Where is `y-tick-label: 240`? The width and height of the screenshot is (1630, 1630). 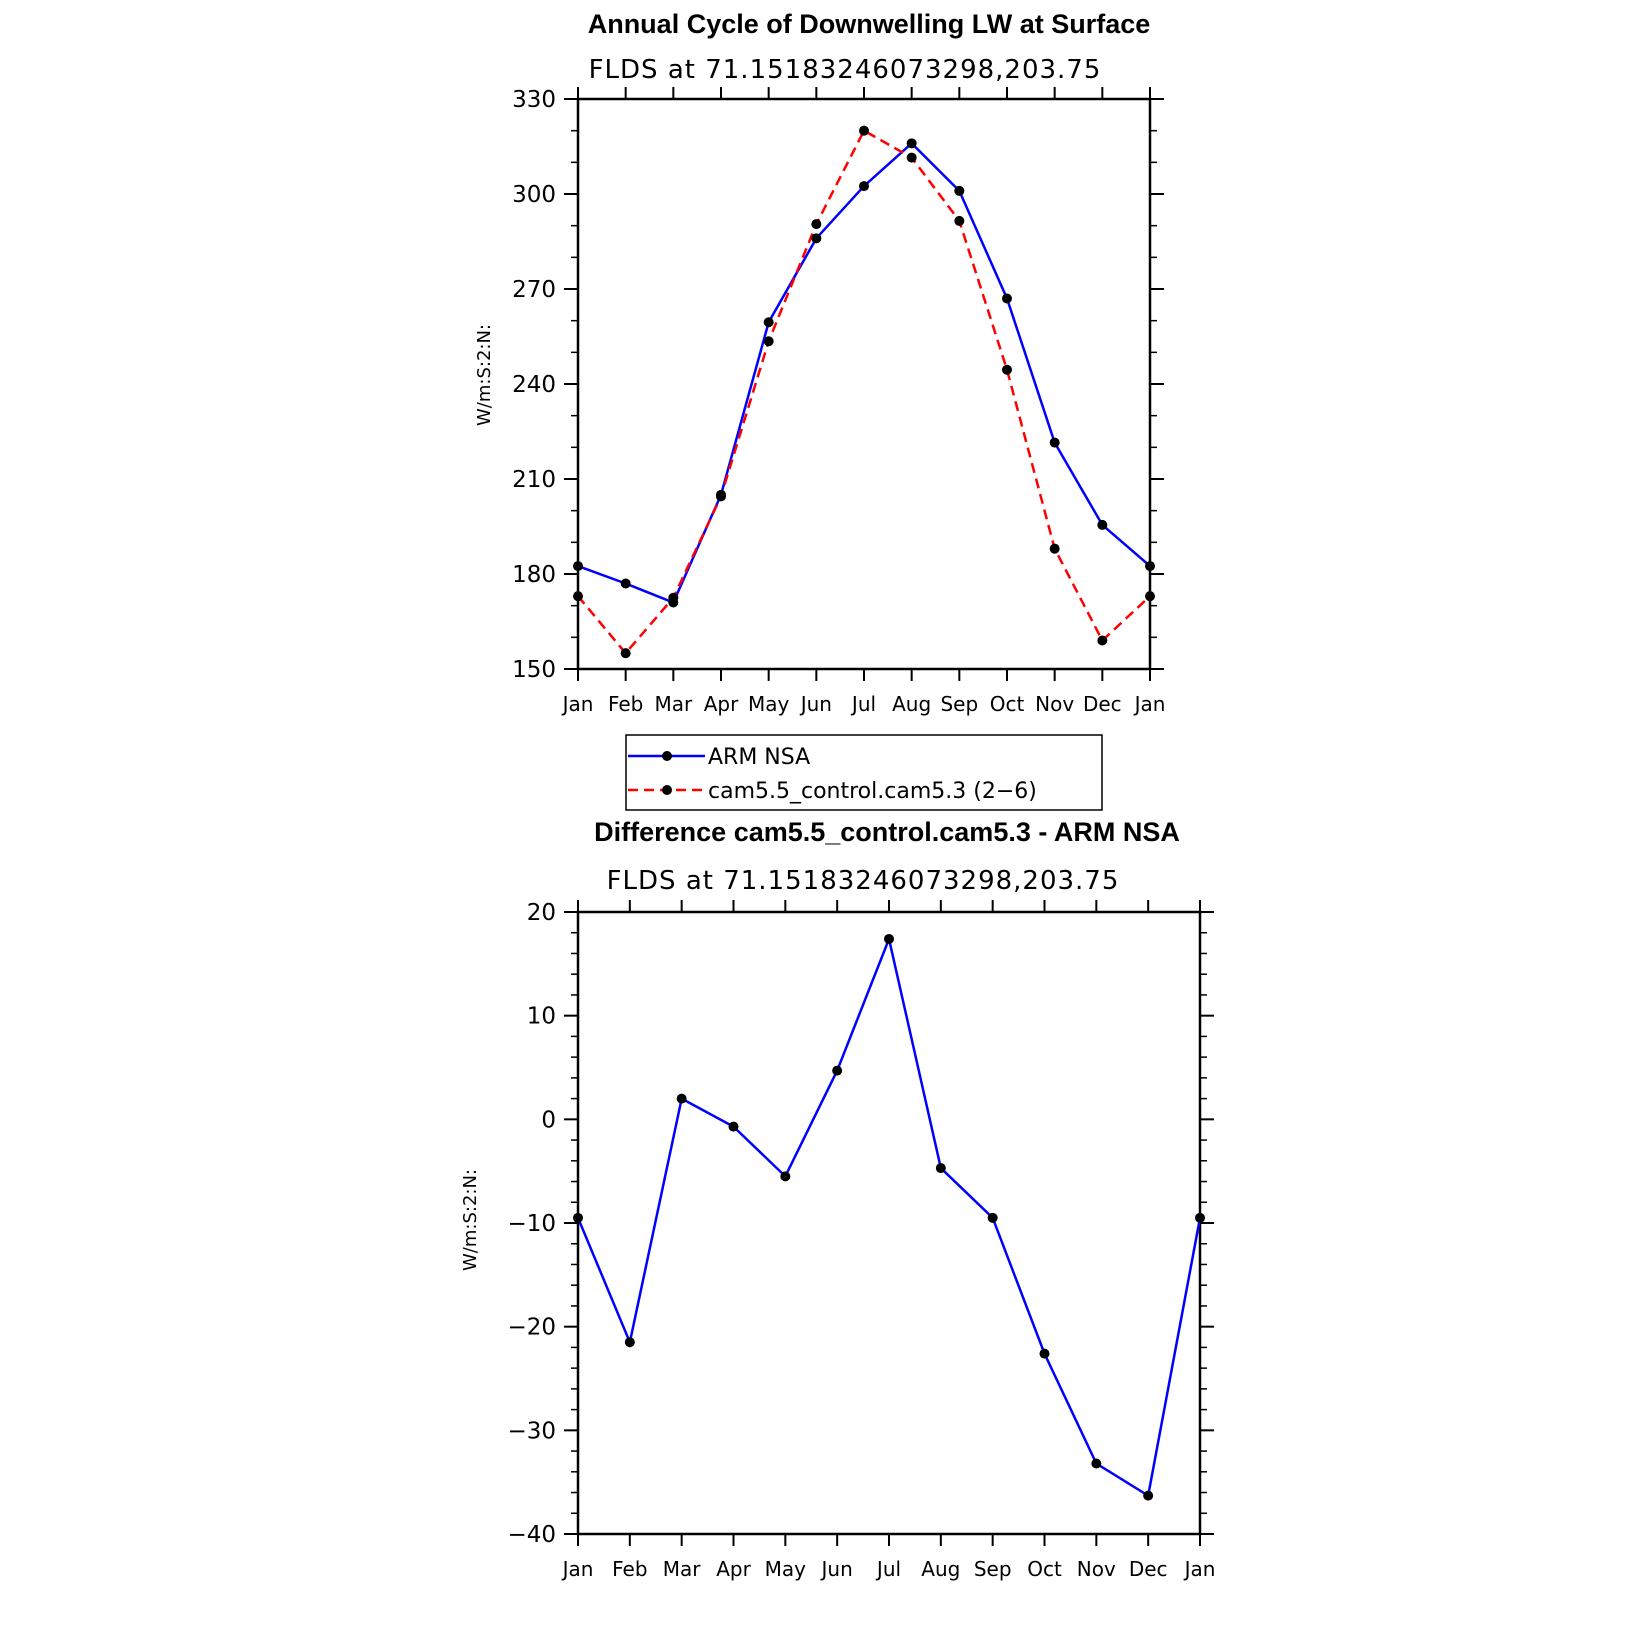 y-tick-label: 240 is located at coordinates (534, 385).